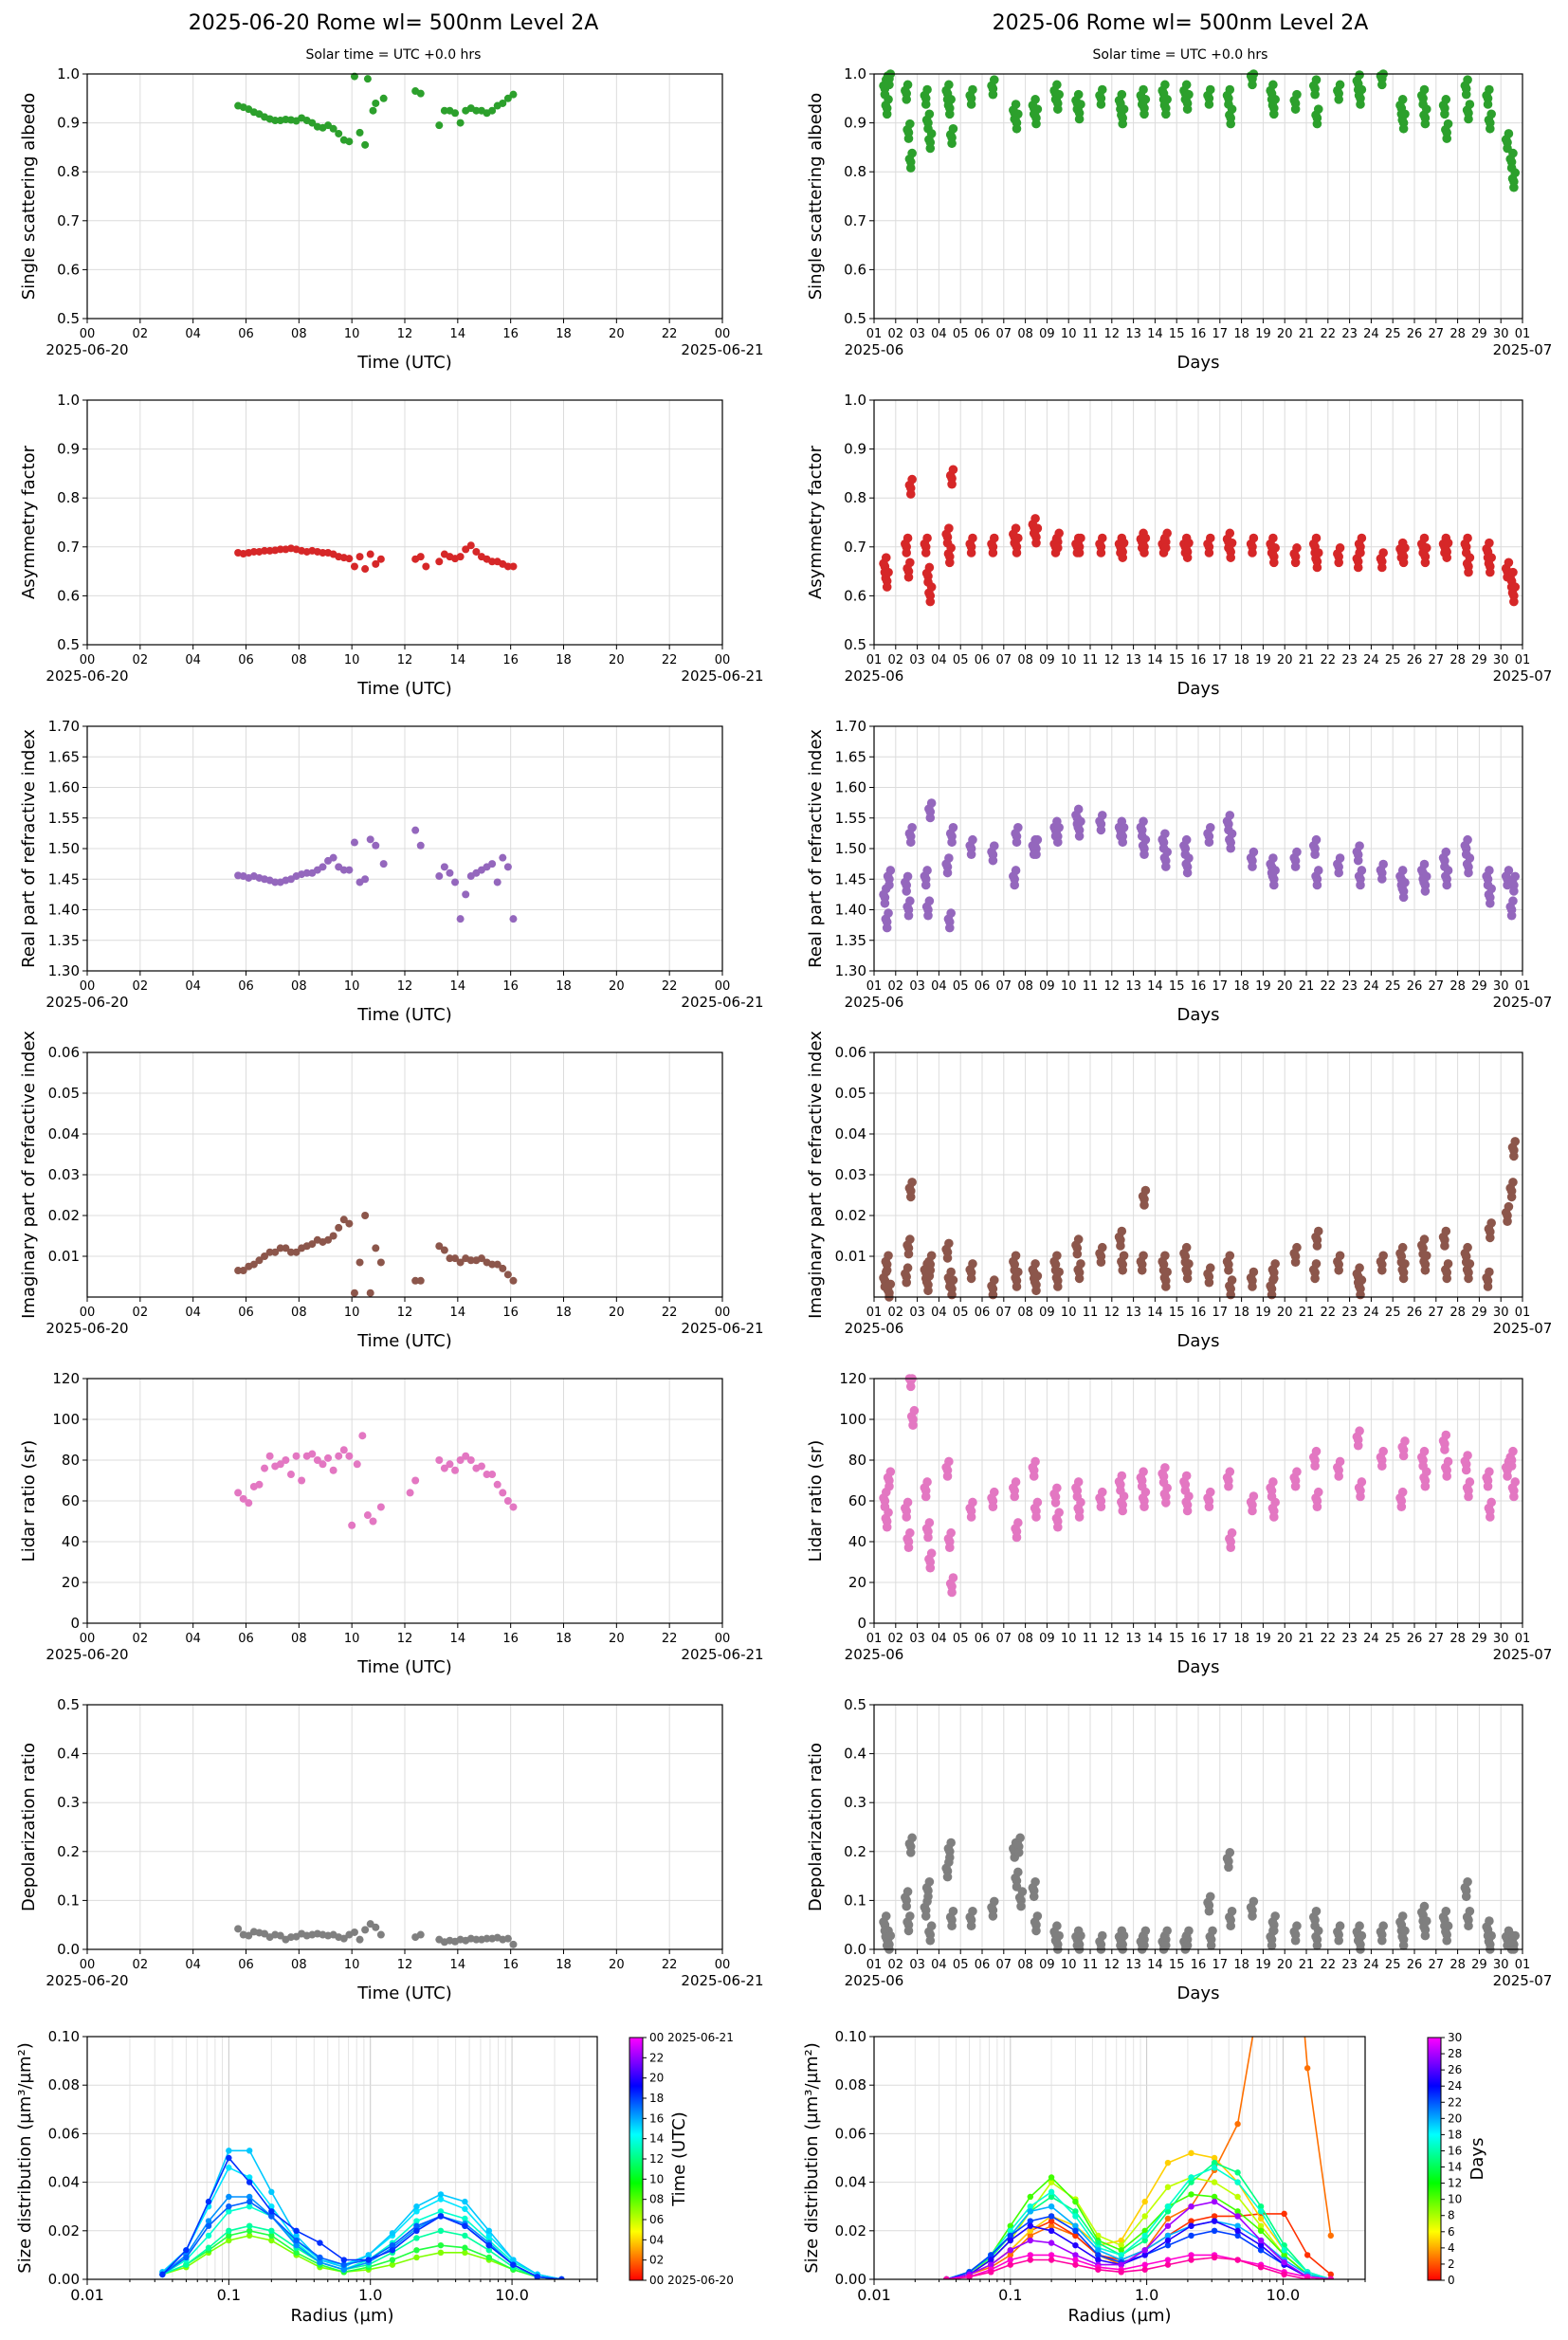 This screenshot has height=2340, width=1568. Describe the element at coordinates (1437, 334) in the screenshot. I see `x-tick-label: 27` at that location.